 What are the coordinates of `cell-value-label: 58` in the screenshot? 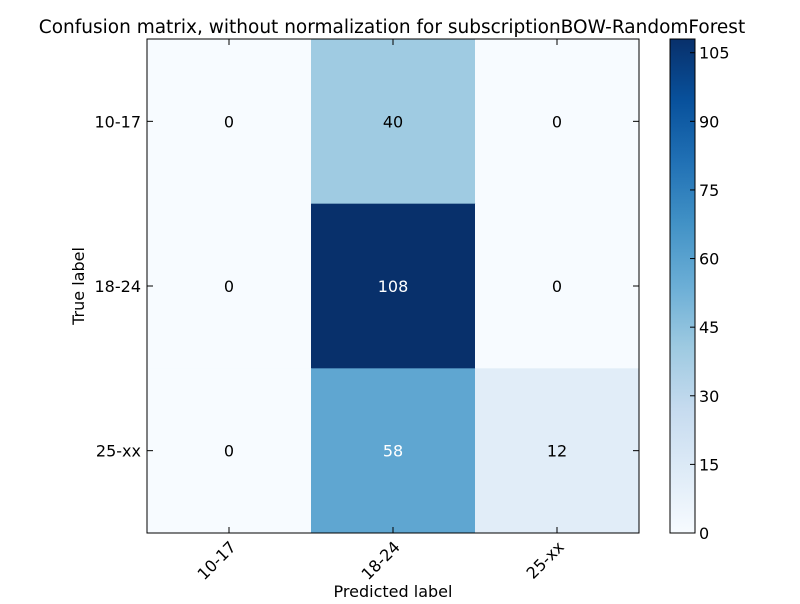 It's located at (393, 451).